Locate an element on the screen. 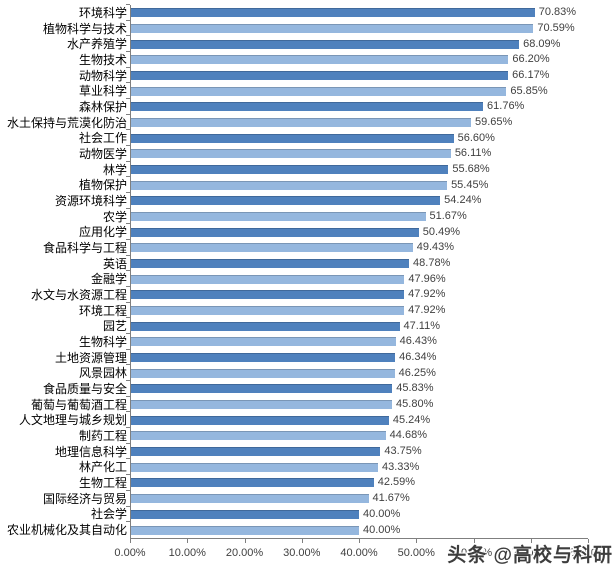 The image size is (614, 569). bar-row: 水土保持与荒漠化防治 59.65% is located at coordinates (293, 122).